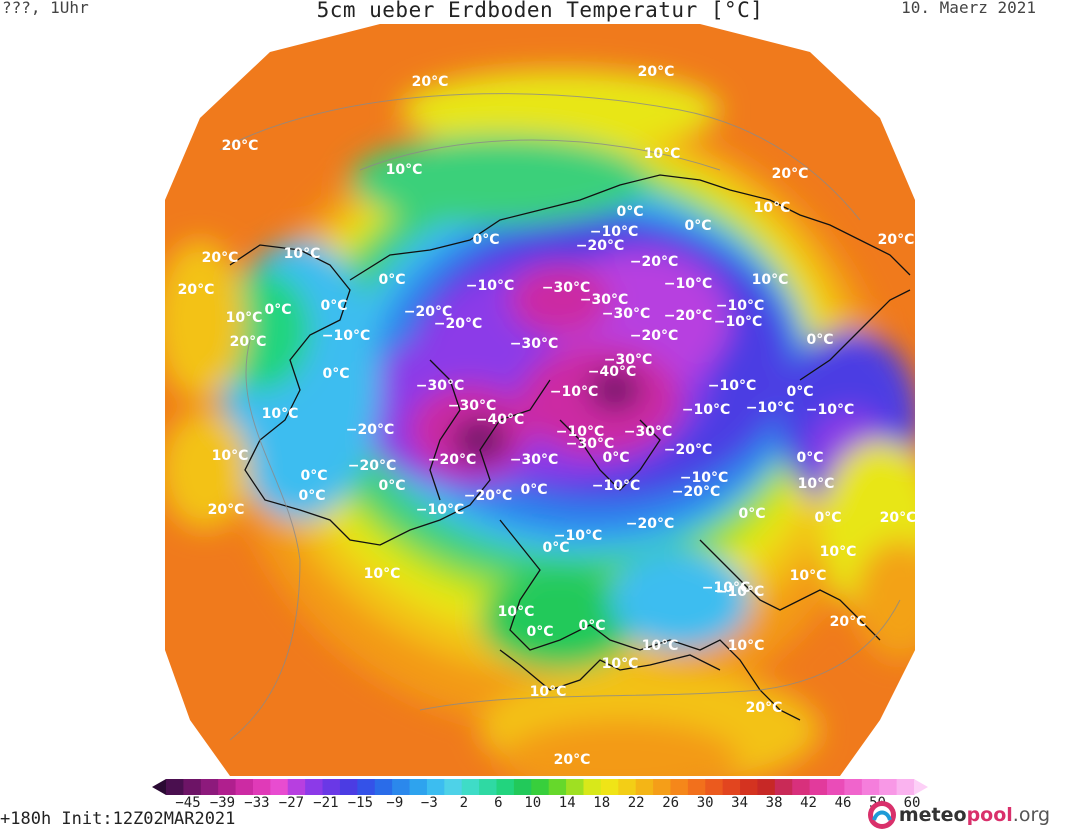 The height and width of the screenshot is (833, 1080). What do you see at coordinates (740, 803) in the screenshot?
I see `legend-tick-label: 34` at bounding box center [740, 803].